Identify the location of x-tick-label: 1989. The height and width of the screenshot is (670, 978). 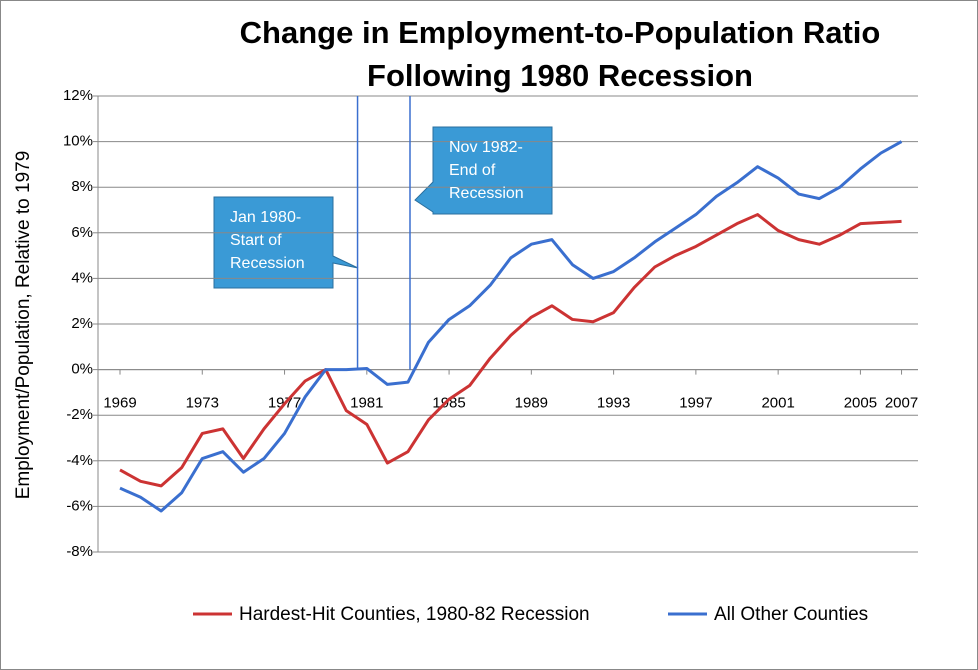
(531, 403).